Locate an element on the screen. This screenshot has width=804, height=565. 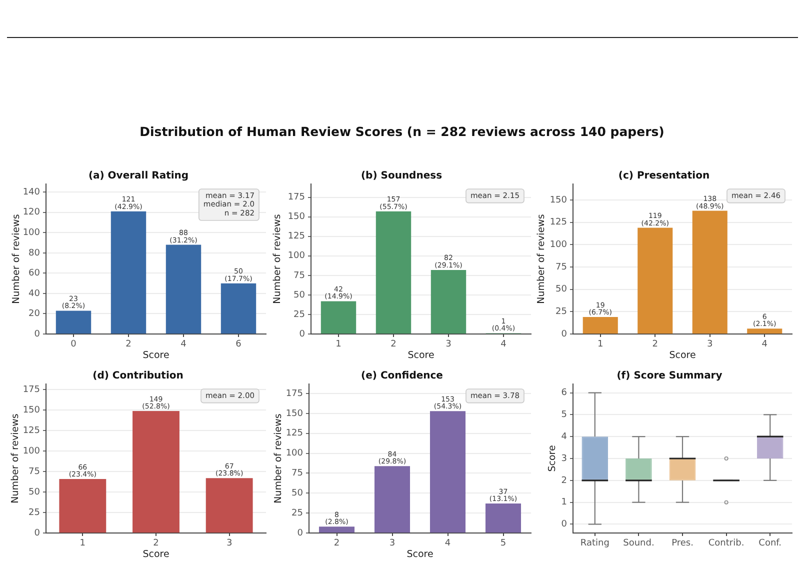
y-tick-label: 20 is located at coordinates (34, 314).